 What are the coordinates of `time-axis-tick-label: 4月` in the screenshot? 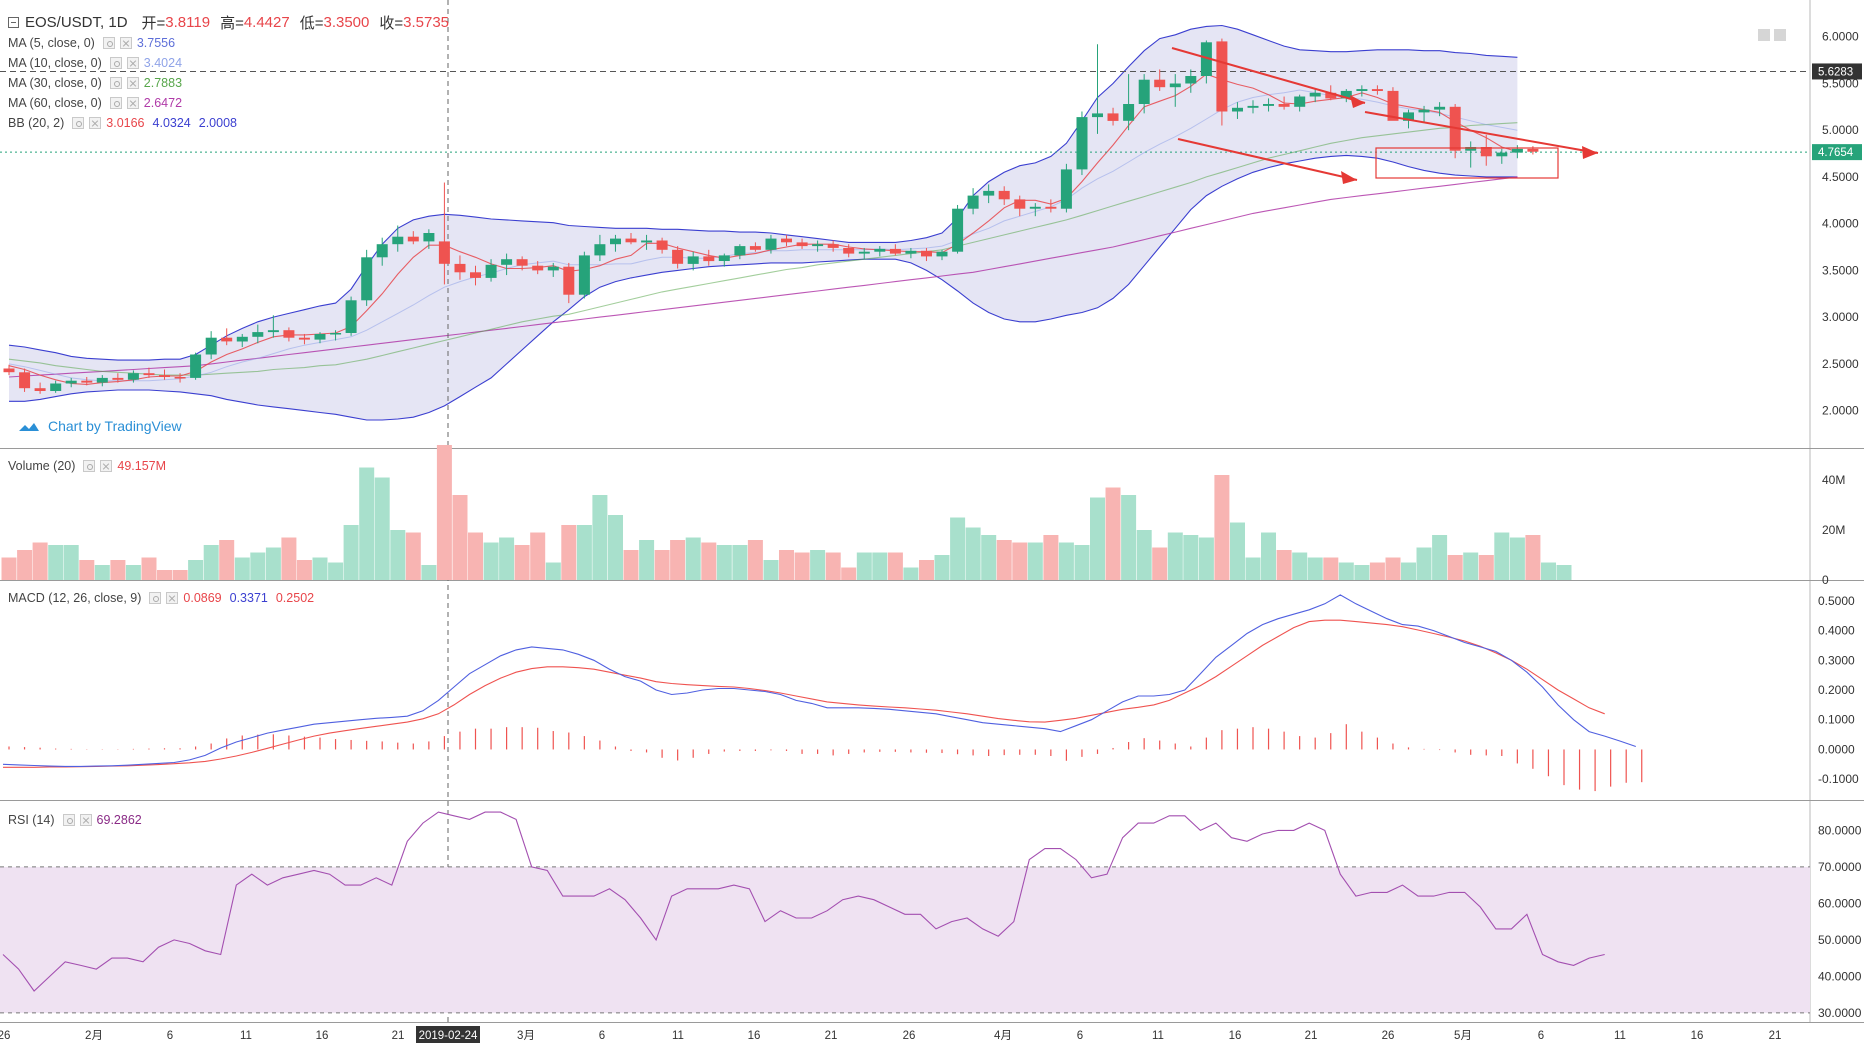 It's located at (1003, 1036).